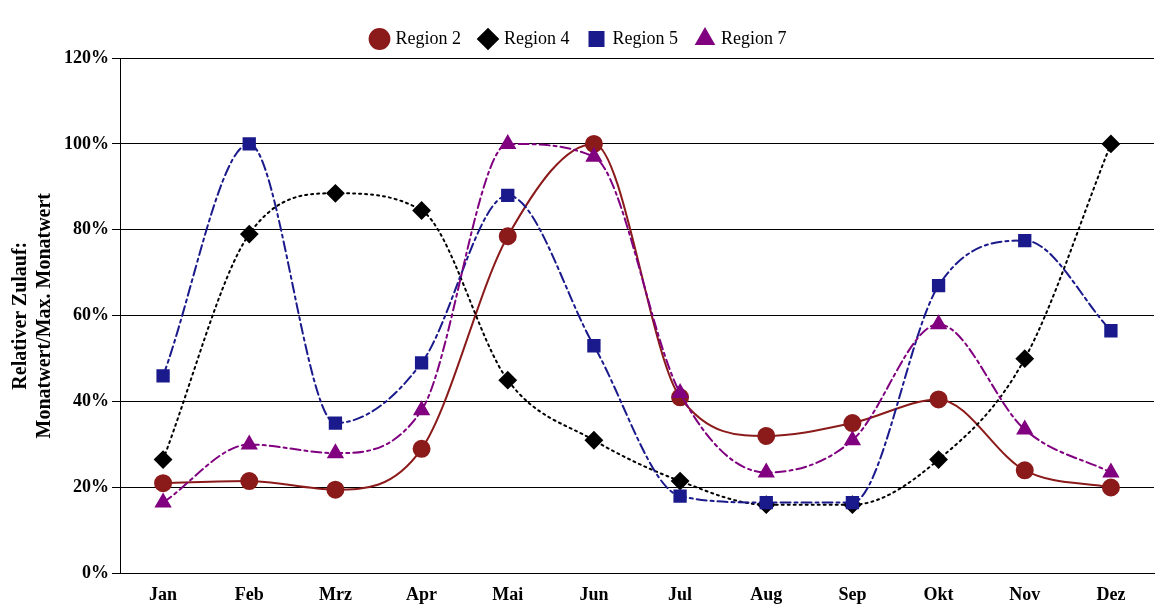 The width and height of the screenshot is (1174, 614). What do you see at coordinates (645, 37) in the screenshot?
I see `legend-label: Region 5` at bounding box center [645, 37].